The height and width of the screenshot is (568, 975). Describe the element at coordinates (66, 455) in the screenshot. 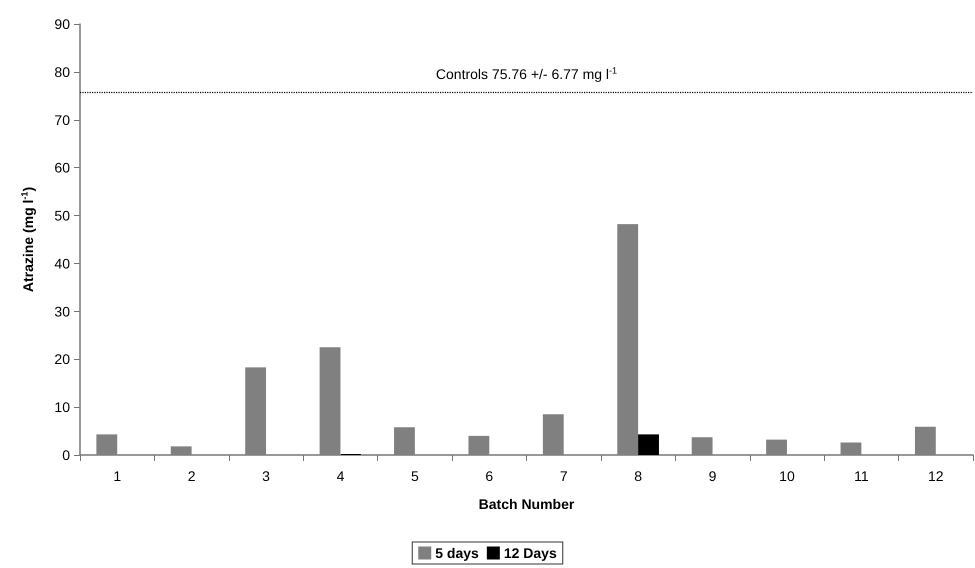

I see `y-tick-label: 0` at that location.